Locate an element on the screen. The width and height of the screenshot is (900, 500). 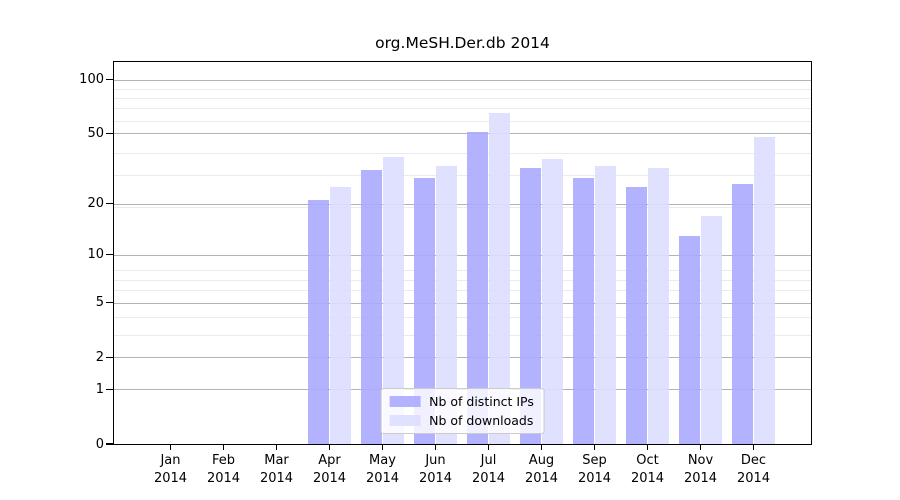
y-axis-tick-label: 1 is located at coordinates (99, 389).